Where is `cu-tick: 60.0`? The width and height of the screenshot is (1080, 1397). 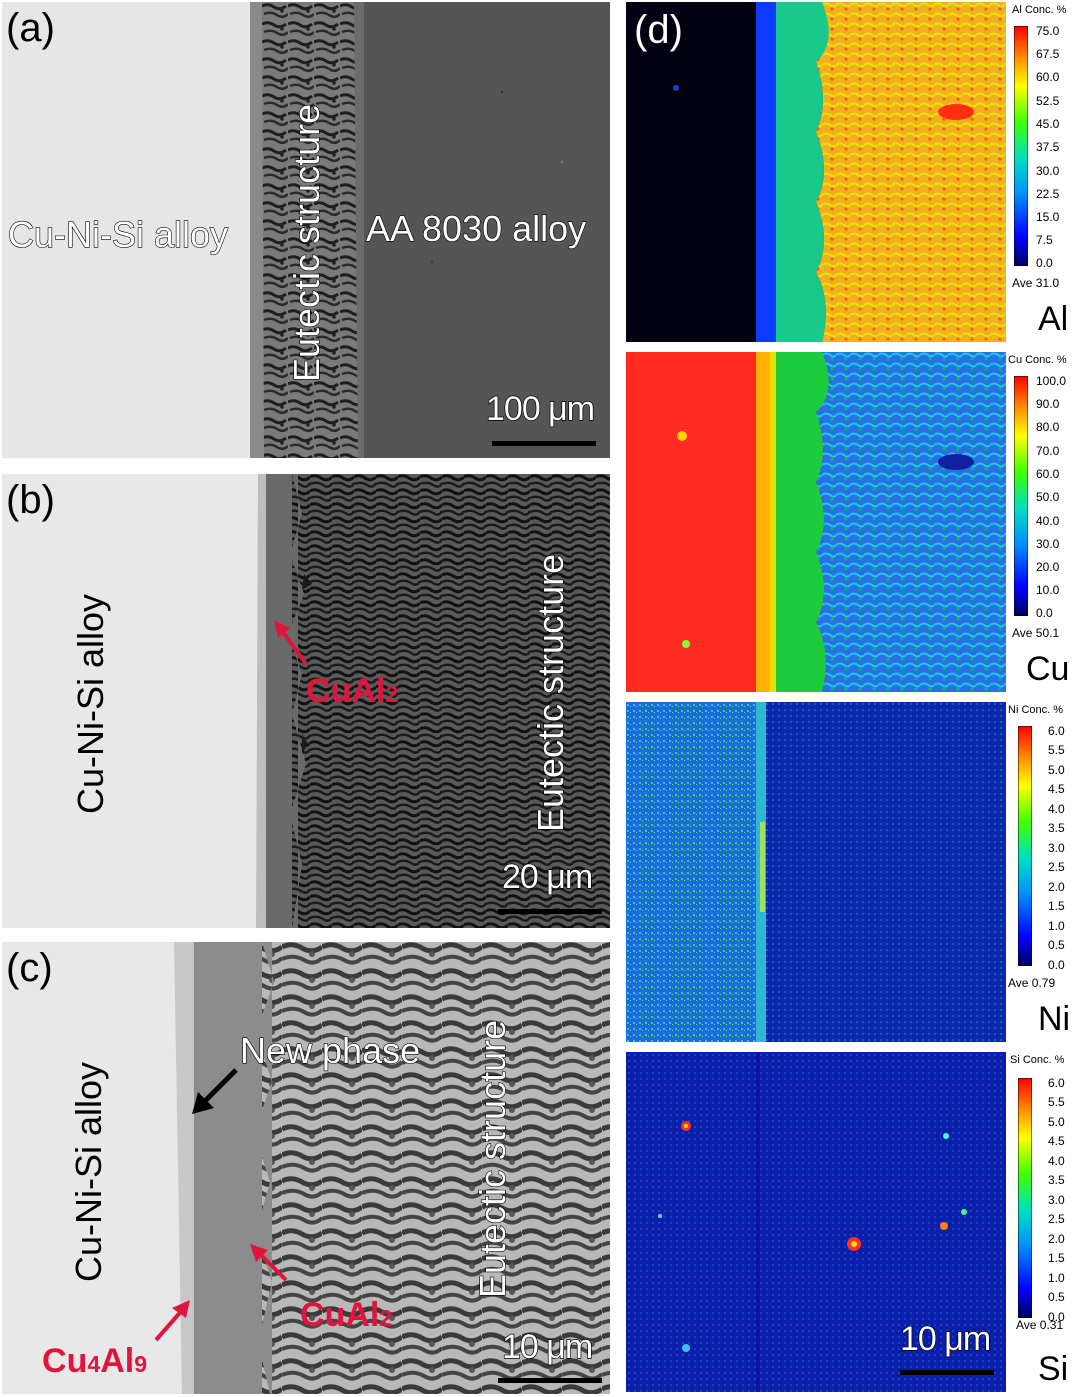
cu-tick: 60.0 is located at coordinates (1048, 474).